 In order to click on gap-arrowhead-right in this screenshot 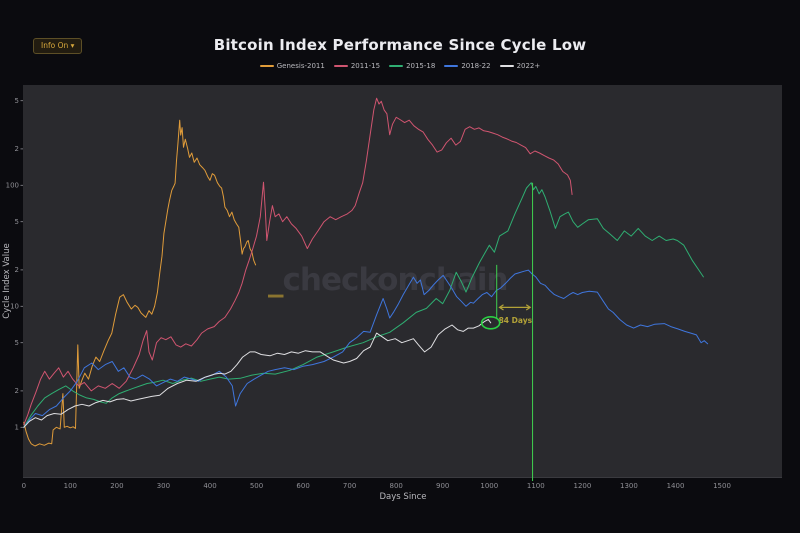, I will do `click(528, 307)`.